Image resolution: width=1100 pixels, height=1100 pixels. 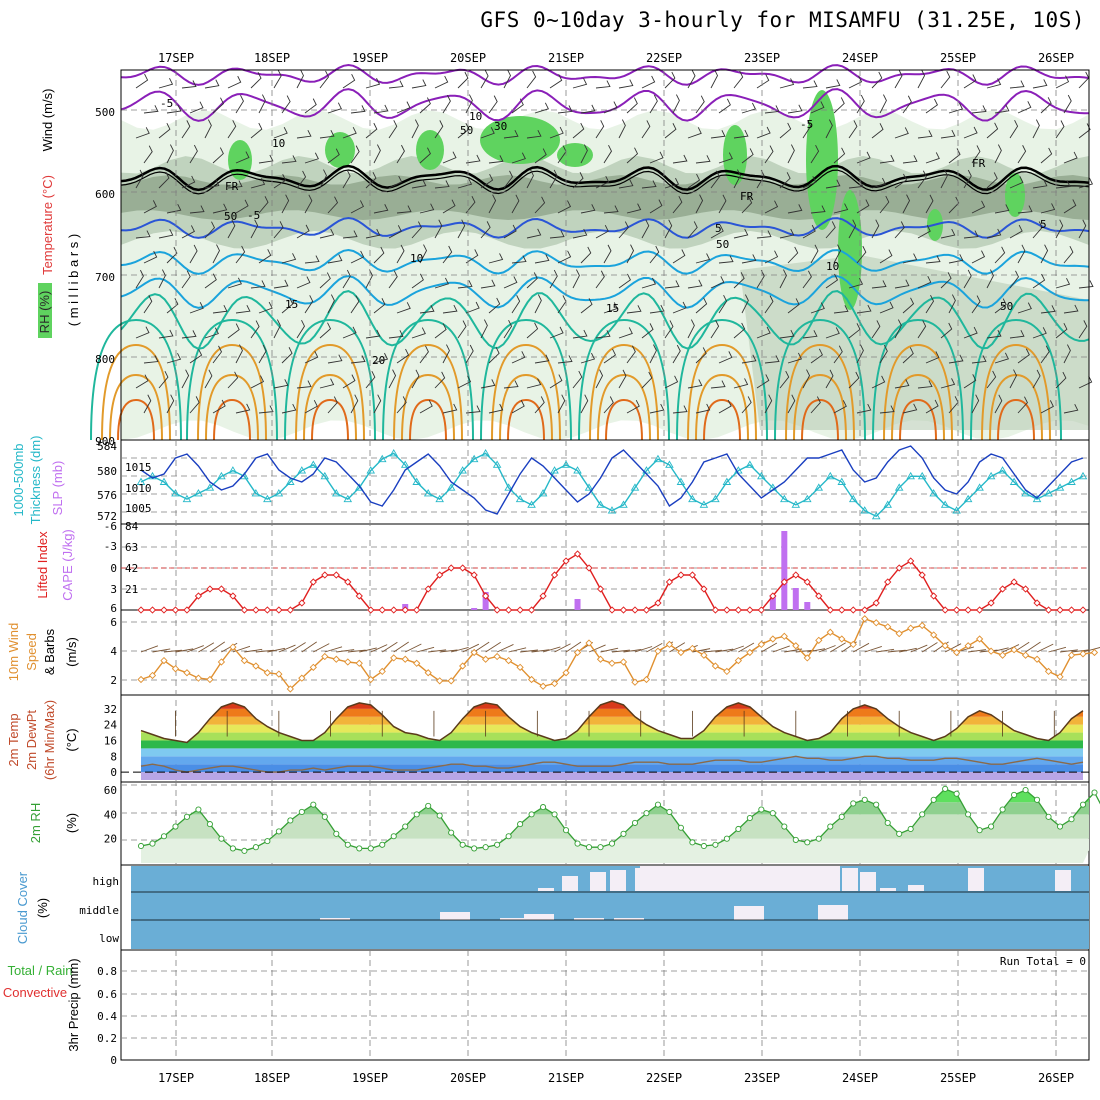 I want to click on contour-label: -5, so click(x=253, y=215).